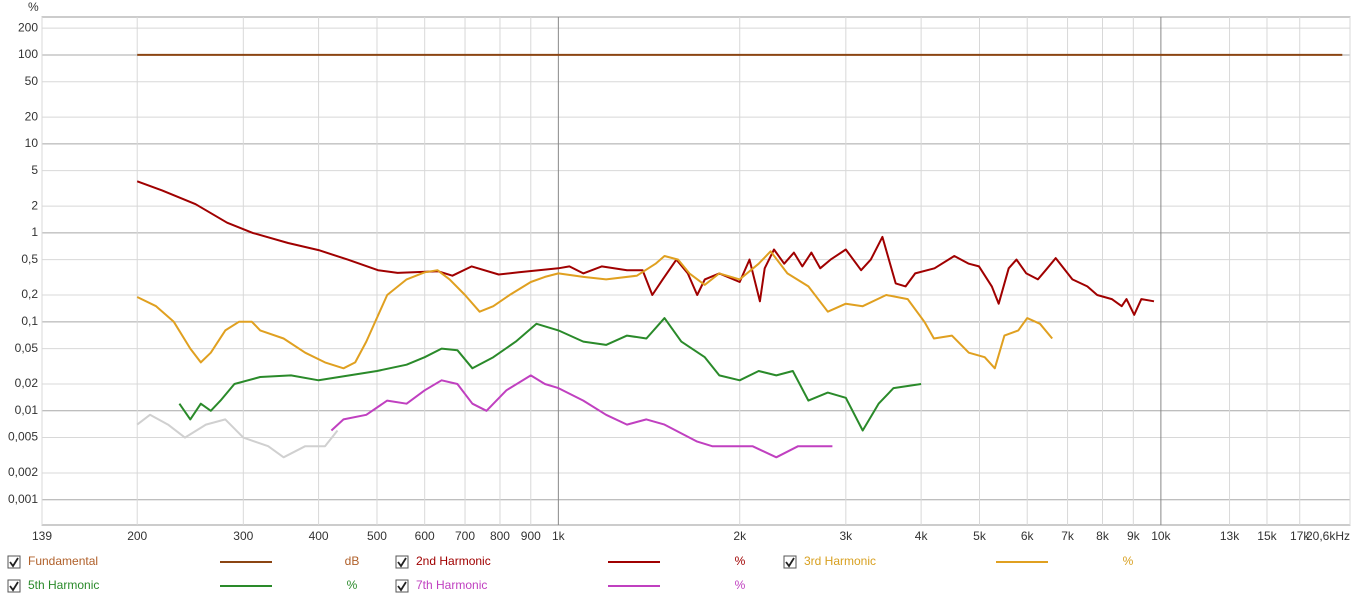  Describe the element at coordinates (29, 321) in the screenshot. I see `y-tick-label: 0,1` at that location.